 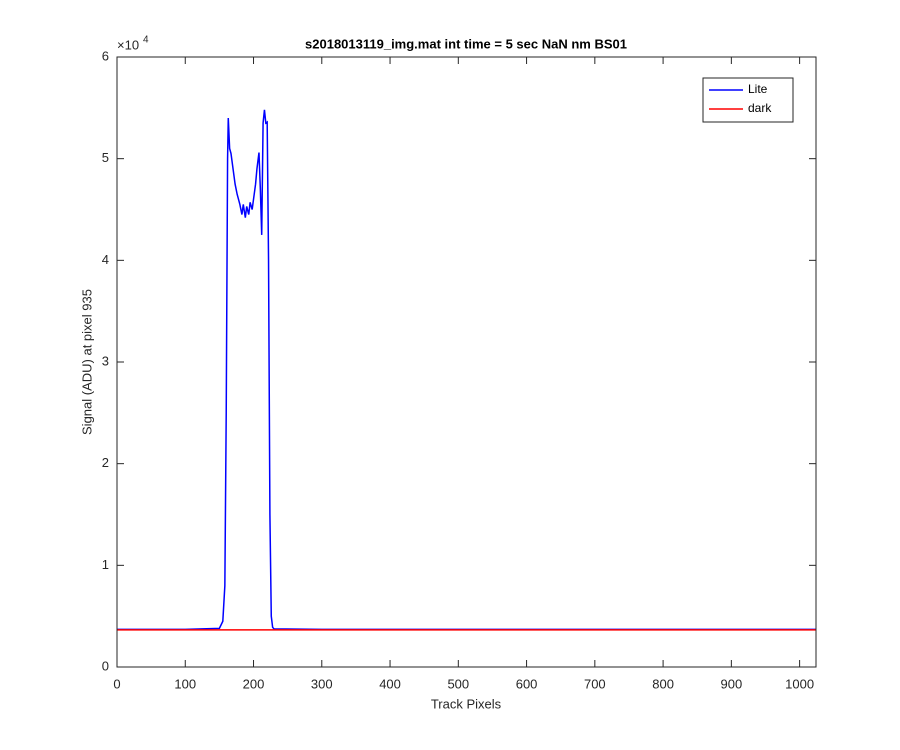 I want to click on x-tick-label: 800, so click(x=663, y=683).